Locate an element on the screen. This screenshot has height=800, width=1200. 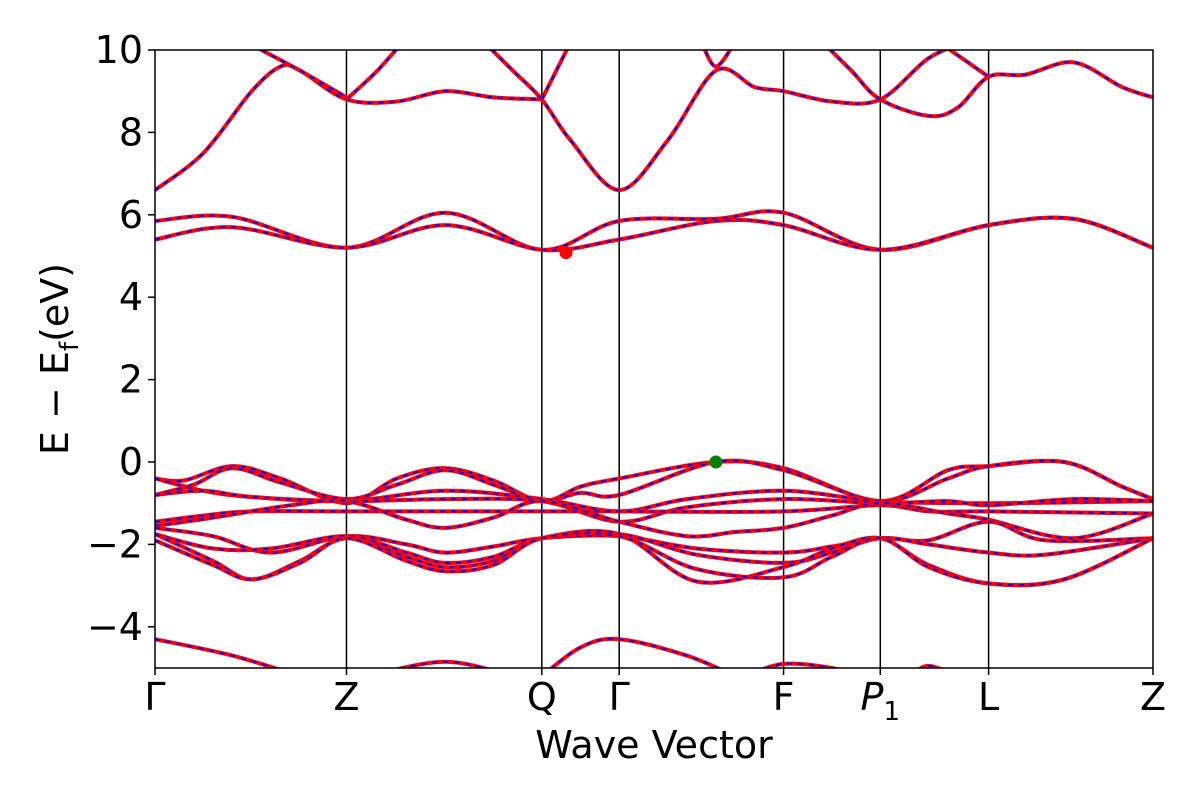
x-tick-label-f: F is located at coordinates (784, 697).